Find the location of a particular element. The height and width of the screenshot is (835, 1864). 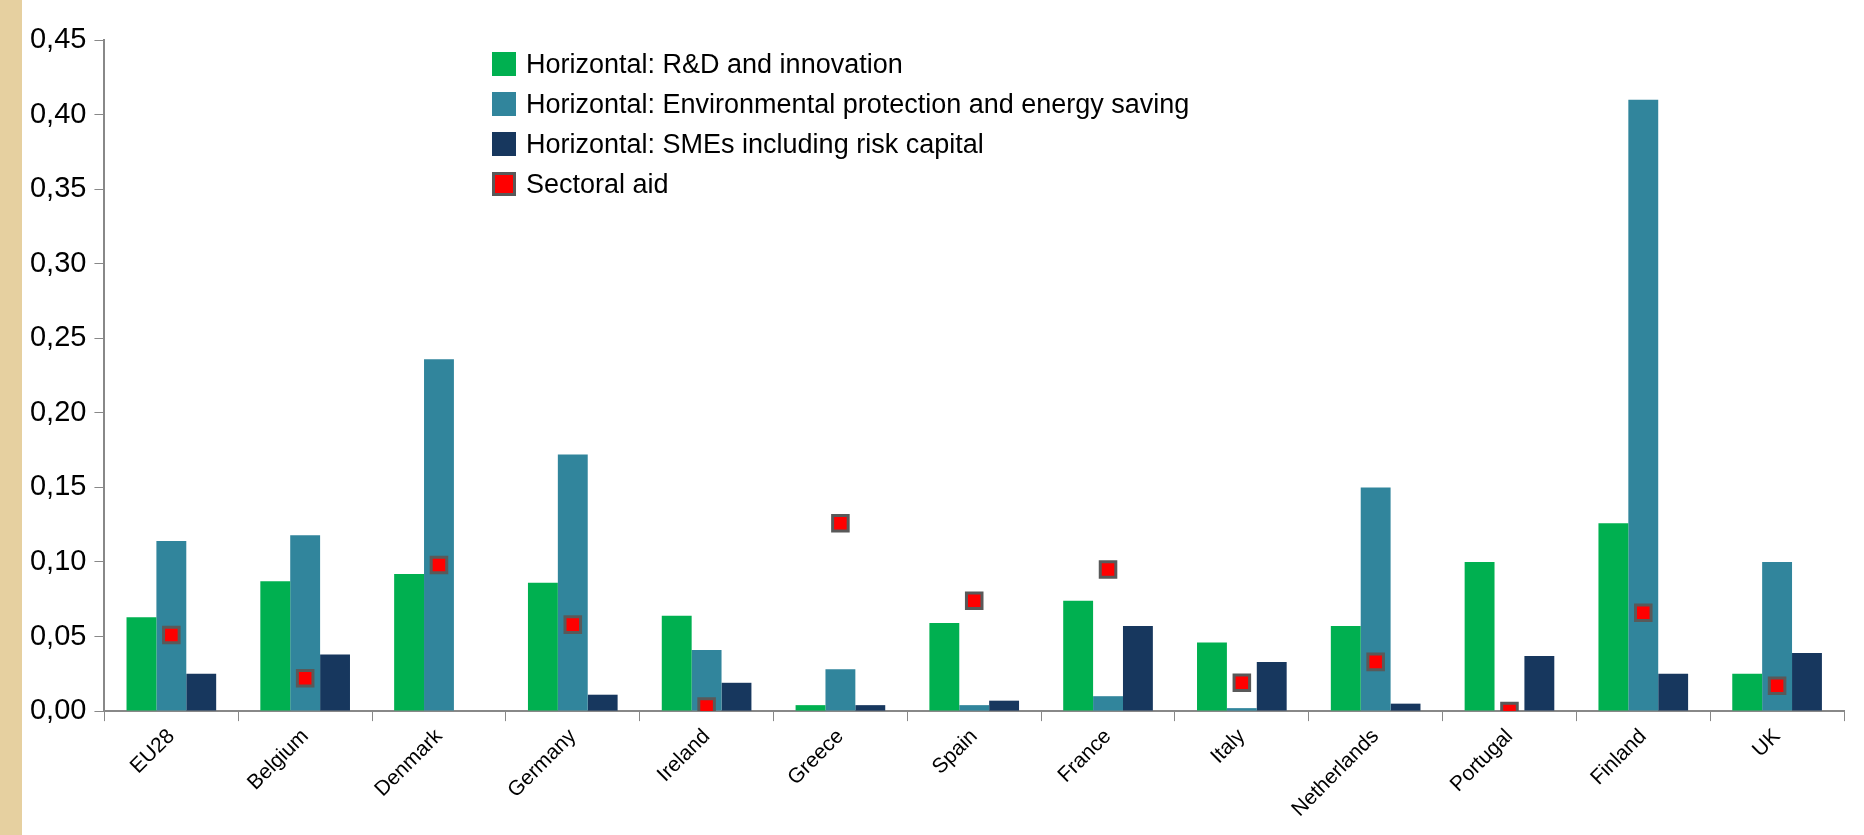

y-tick-label: 0,15 is located at coordinates (58, 485).